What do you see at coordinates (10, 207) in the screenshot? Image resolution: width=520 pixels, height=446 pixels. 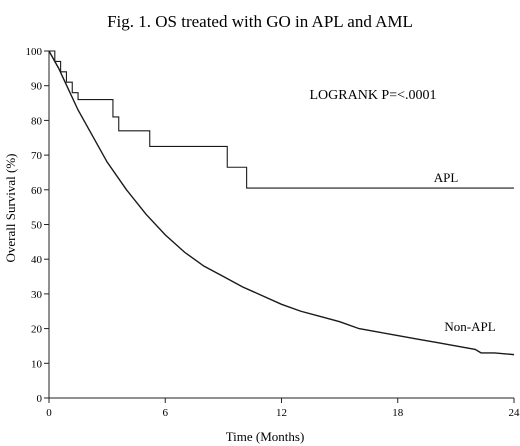 I see `y-axis-label: Overall Survival (%)` at bounding box center [10, 207].